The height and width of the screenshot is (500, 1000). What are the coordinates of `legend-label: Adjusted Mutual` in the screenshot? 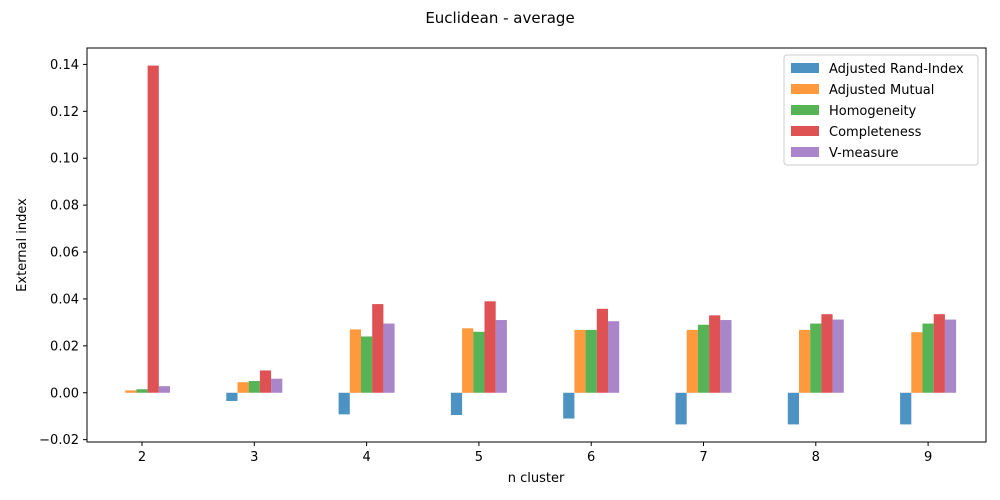 It's located at (881, 90).